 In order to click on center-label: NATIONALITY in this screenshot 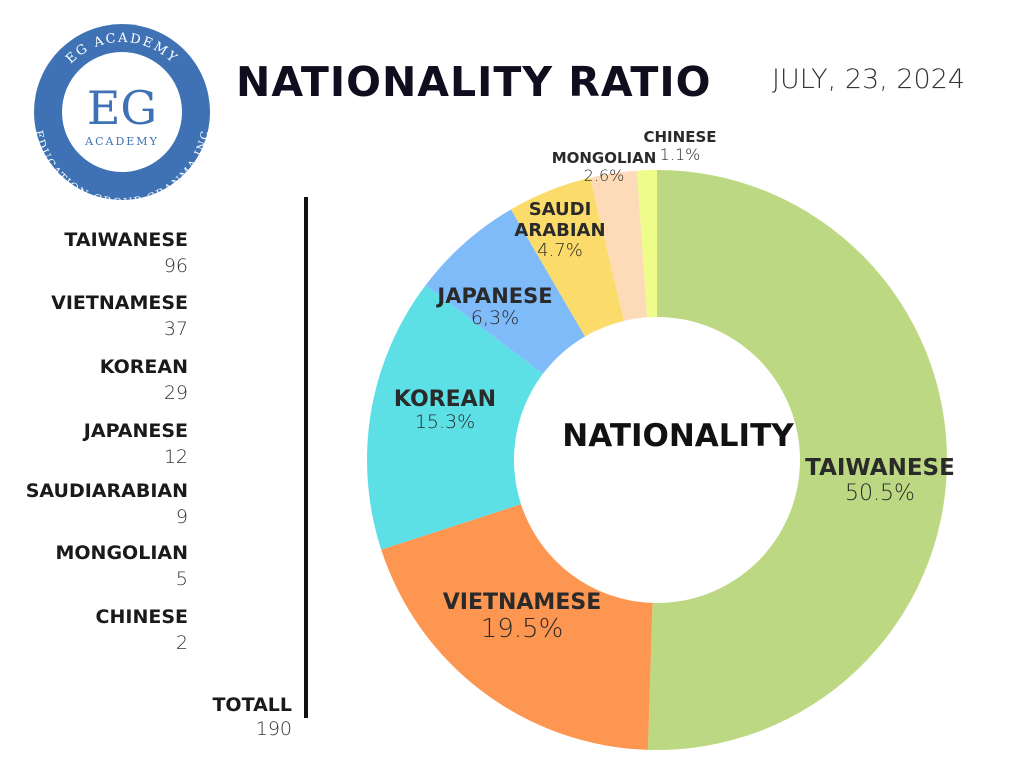, I will do `click(678, 436)`.